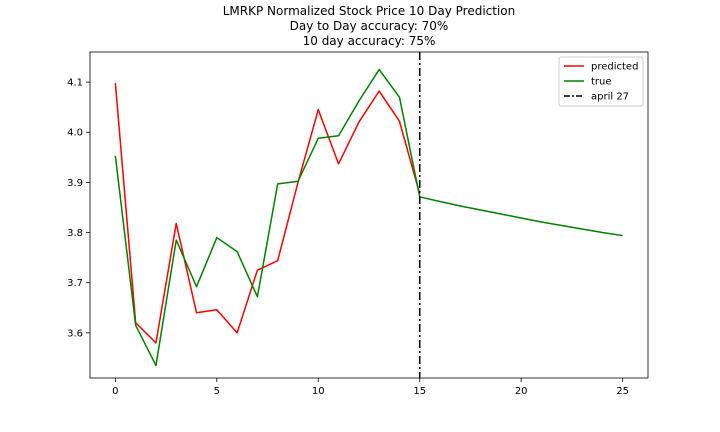 The image size is (720, 432). What do you see at coordinates (614, 67) in the screenshot?
I see `legend-label: predicted` at bounding box center [614, 67].